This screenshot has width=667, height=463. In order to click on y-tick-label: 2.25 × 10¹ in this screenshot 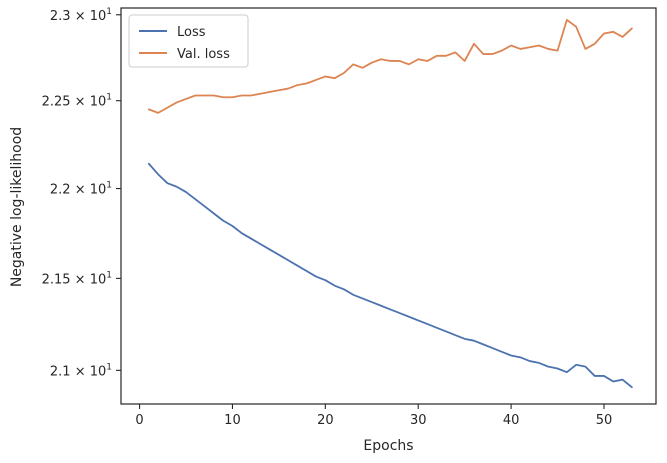, I will do `click(77, 101)`.